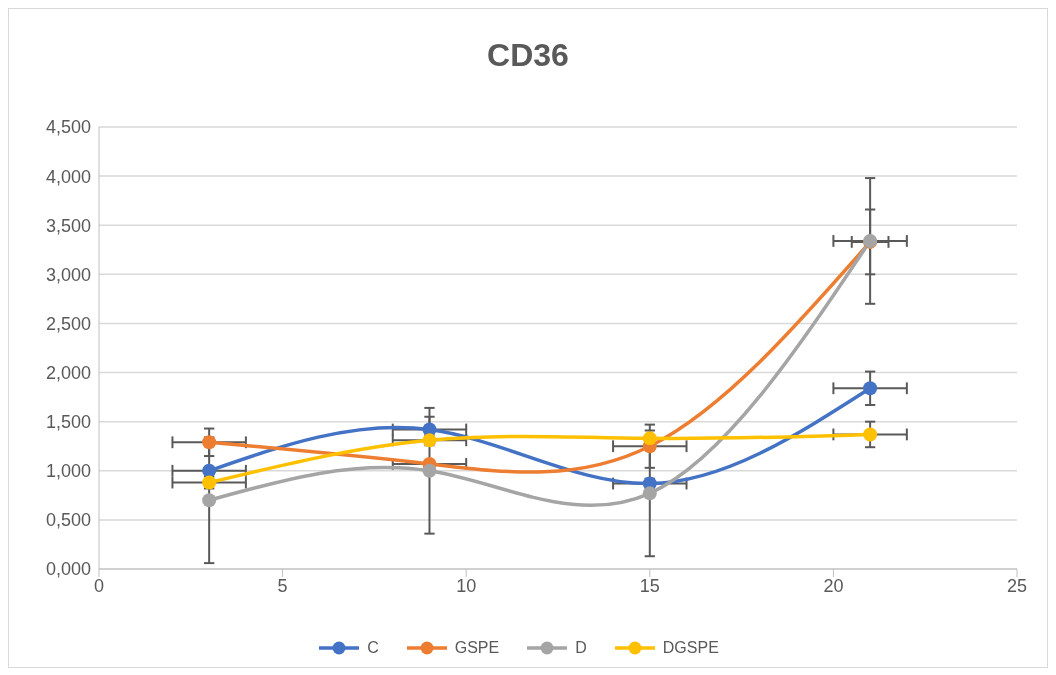 Image resolution: width=1056 pixels, height=675 pixels. Describe the element at coordinates (68, 225) in the screenshot. I see `y-tick-label: 3,500` at that location.